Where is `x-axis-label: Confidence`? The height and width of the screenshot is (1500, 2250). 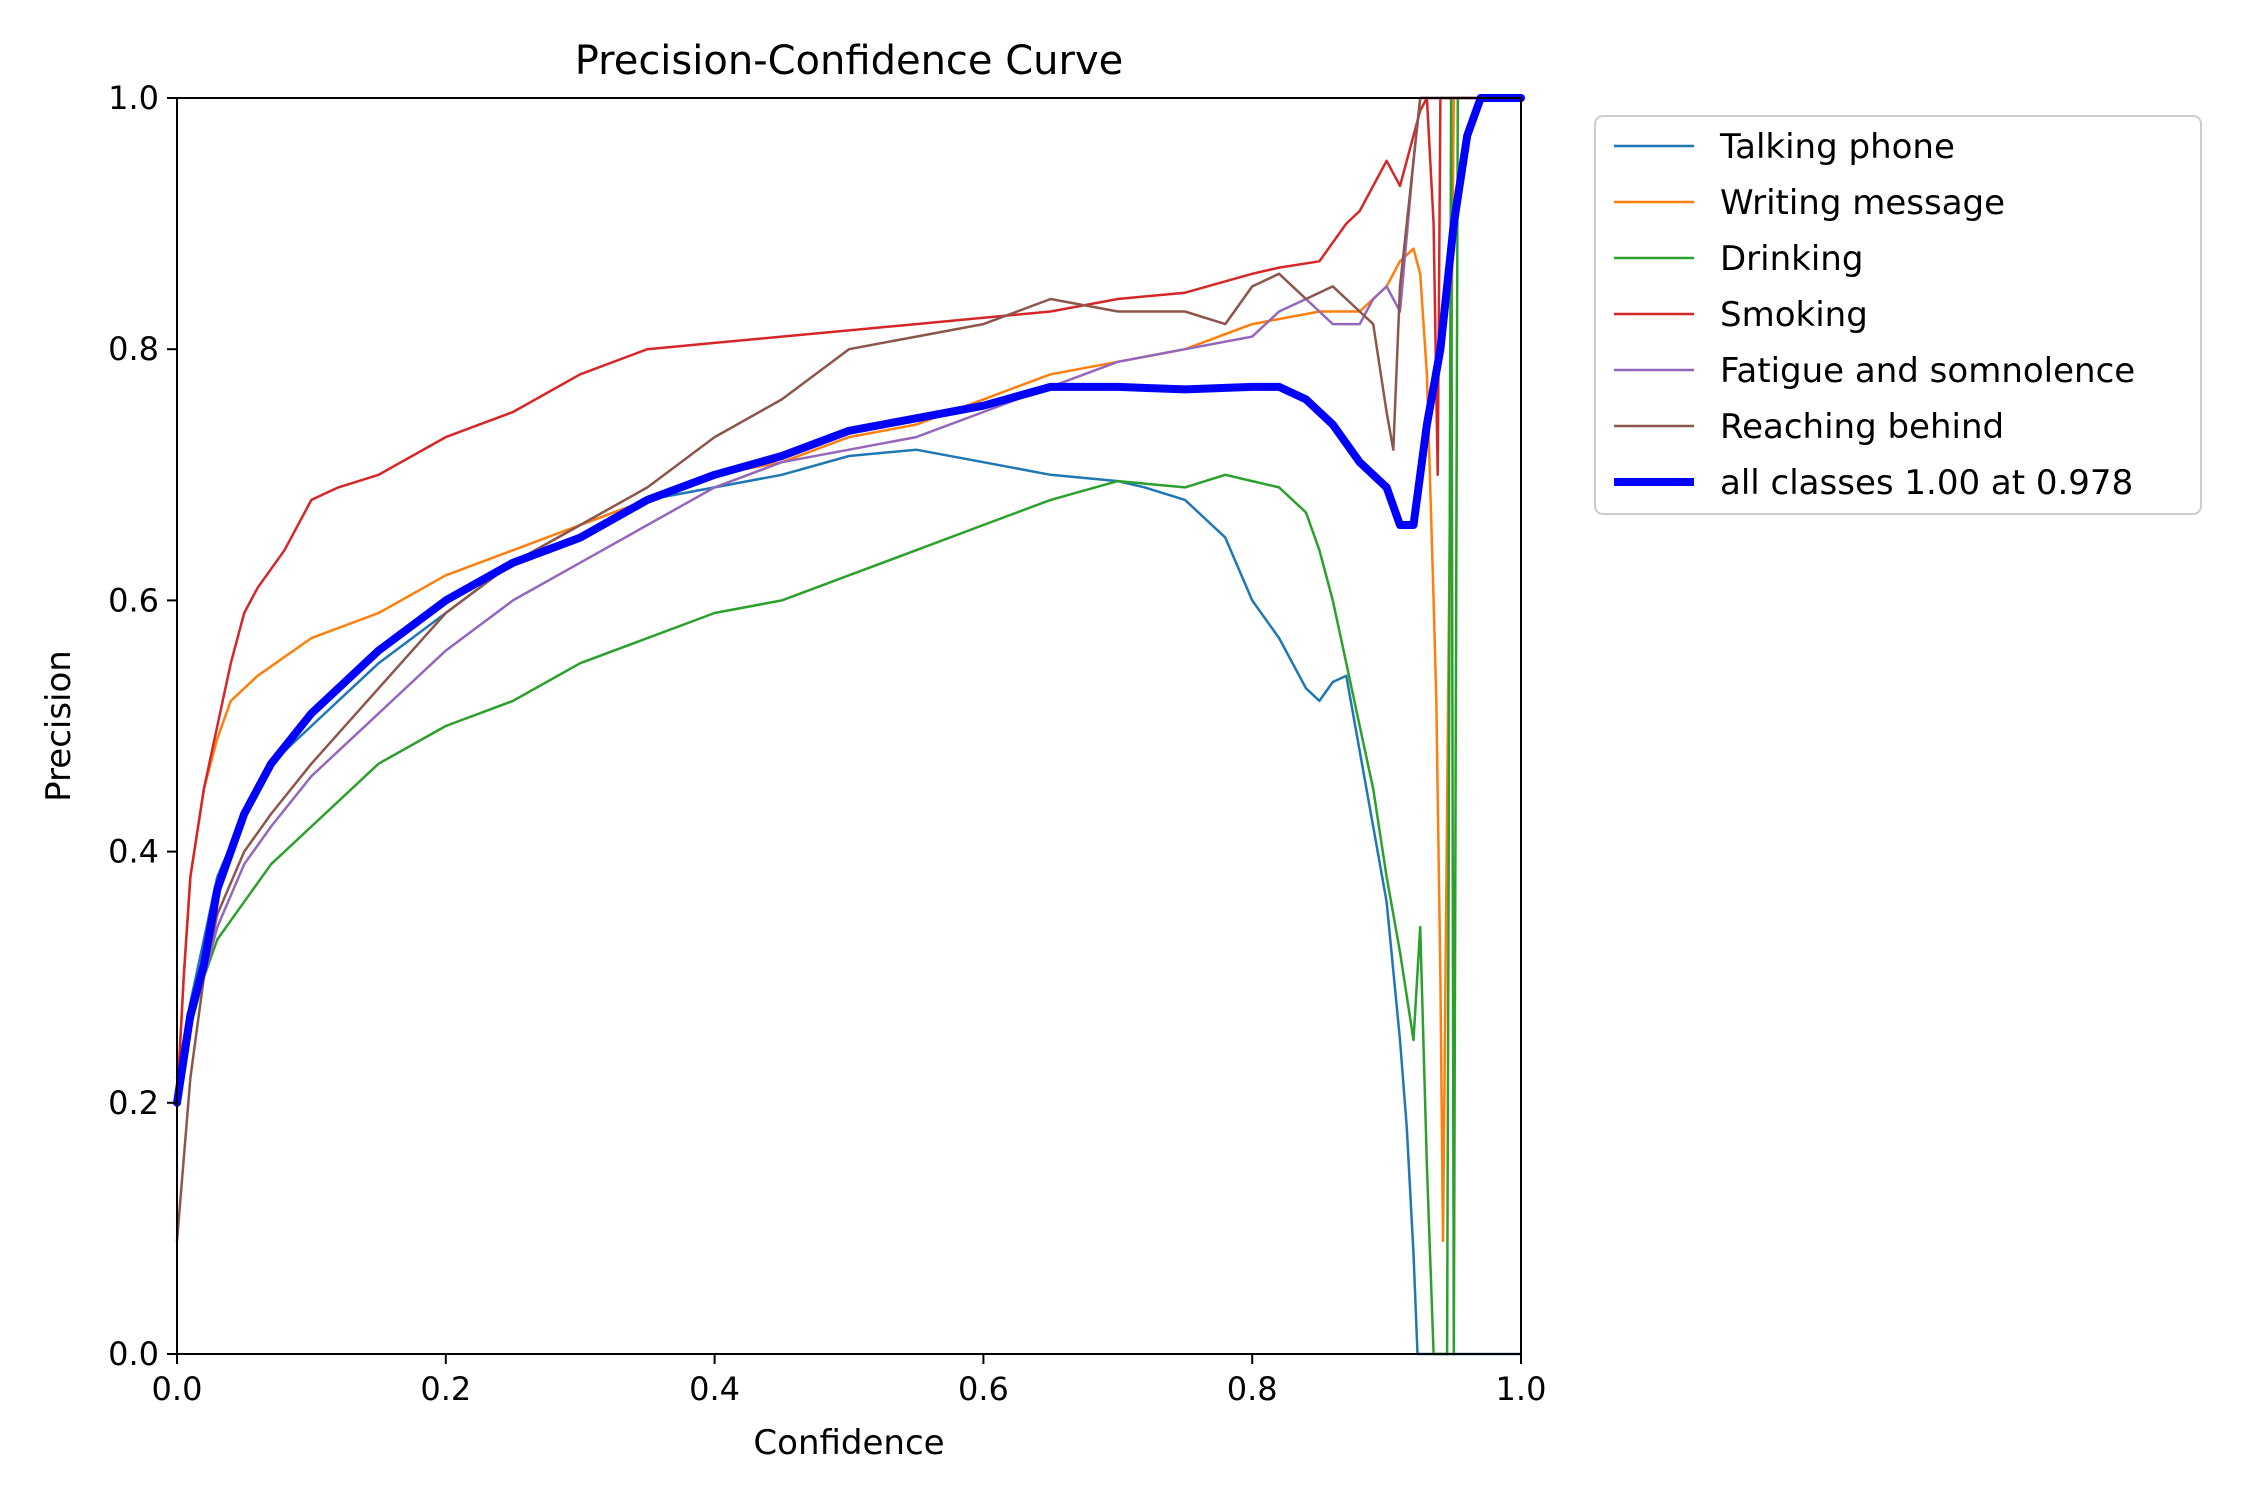 x-axis-label: Confidence is located at coordinates (848, 1443).